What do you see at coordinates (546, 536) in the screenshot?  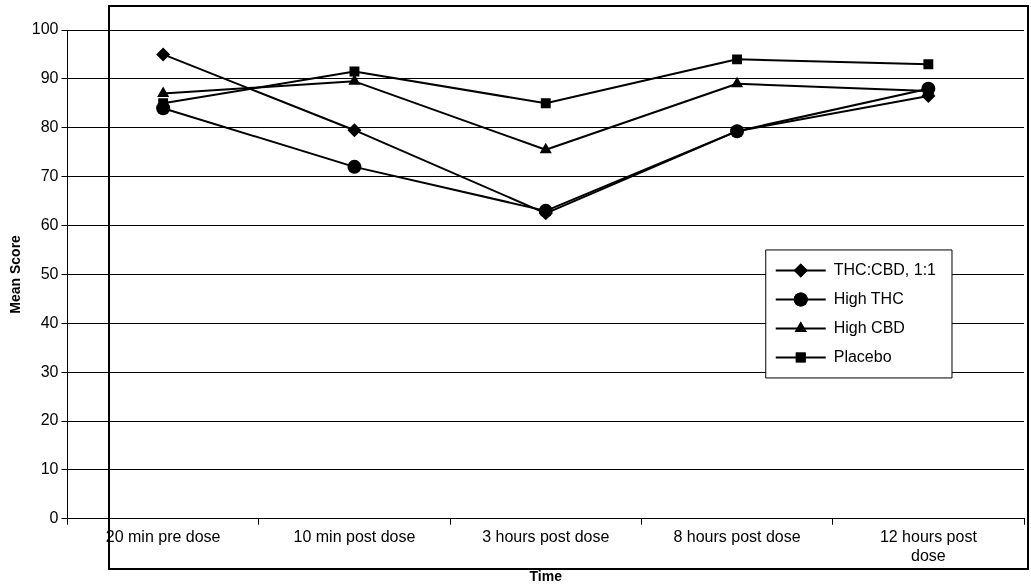 I see `x-tick-label: 3 hours post dose` at bounding box center [546, 536].